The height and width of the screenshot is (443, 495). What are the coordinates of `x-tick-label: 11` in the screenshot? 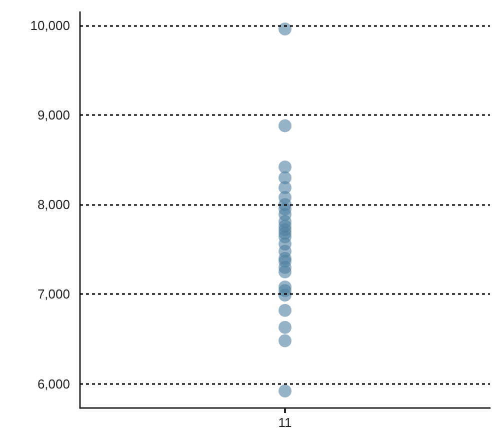 It's located at (285, 422).